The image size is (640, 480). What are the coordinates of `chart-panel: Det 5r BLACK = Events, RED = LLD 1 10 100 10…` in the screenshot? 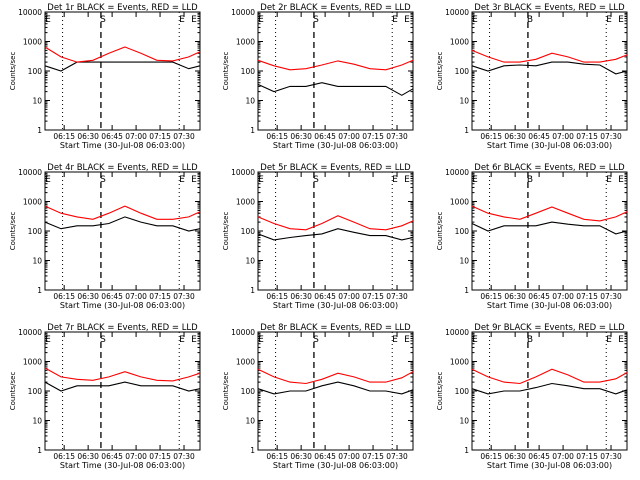 It's located at (318, 236).